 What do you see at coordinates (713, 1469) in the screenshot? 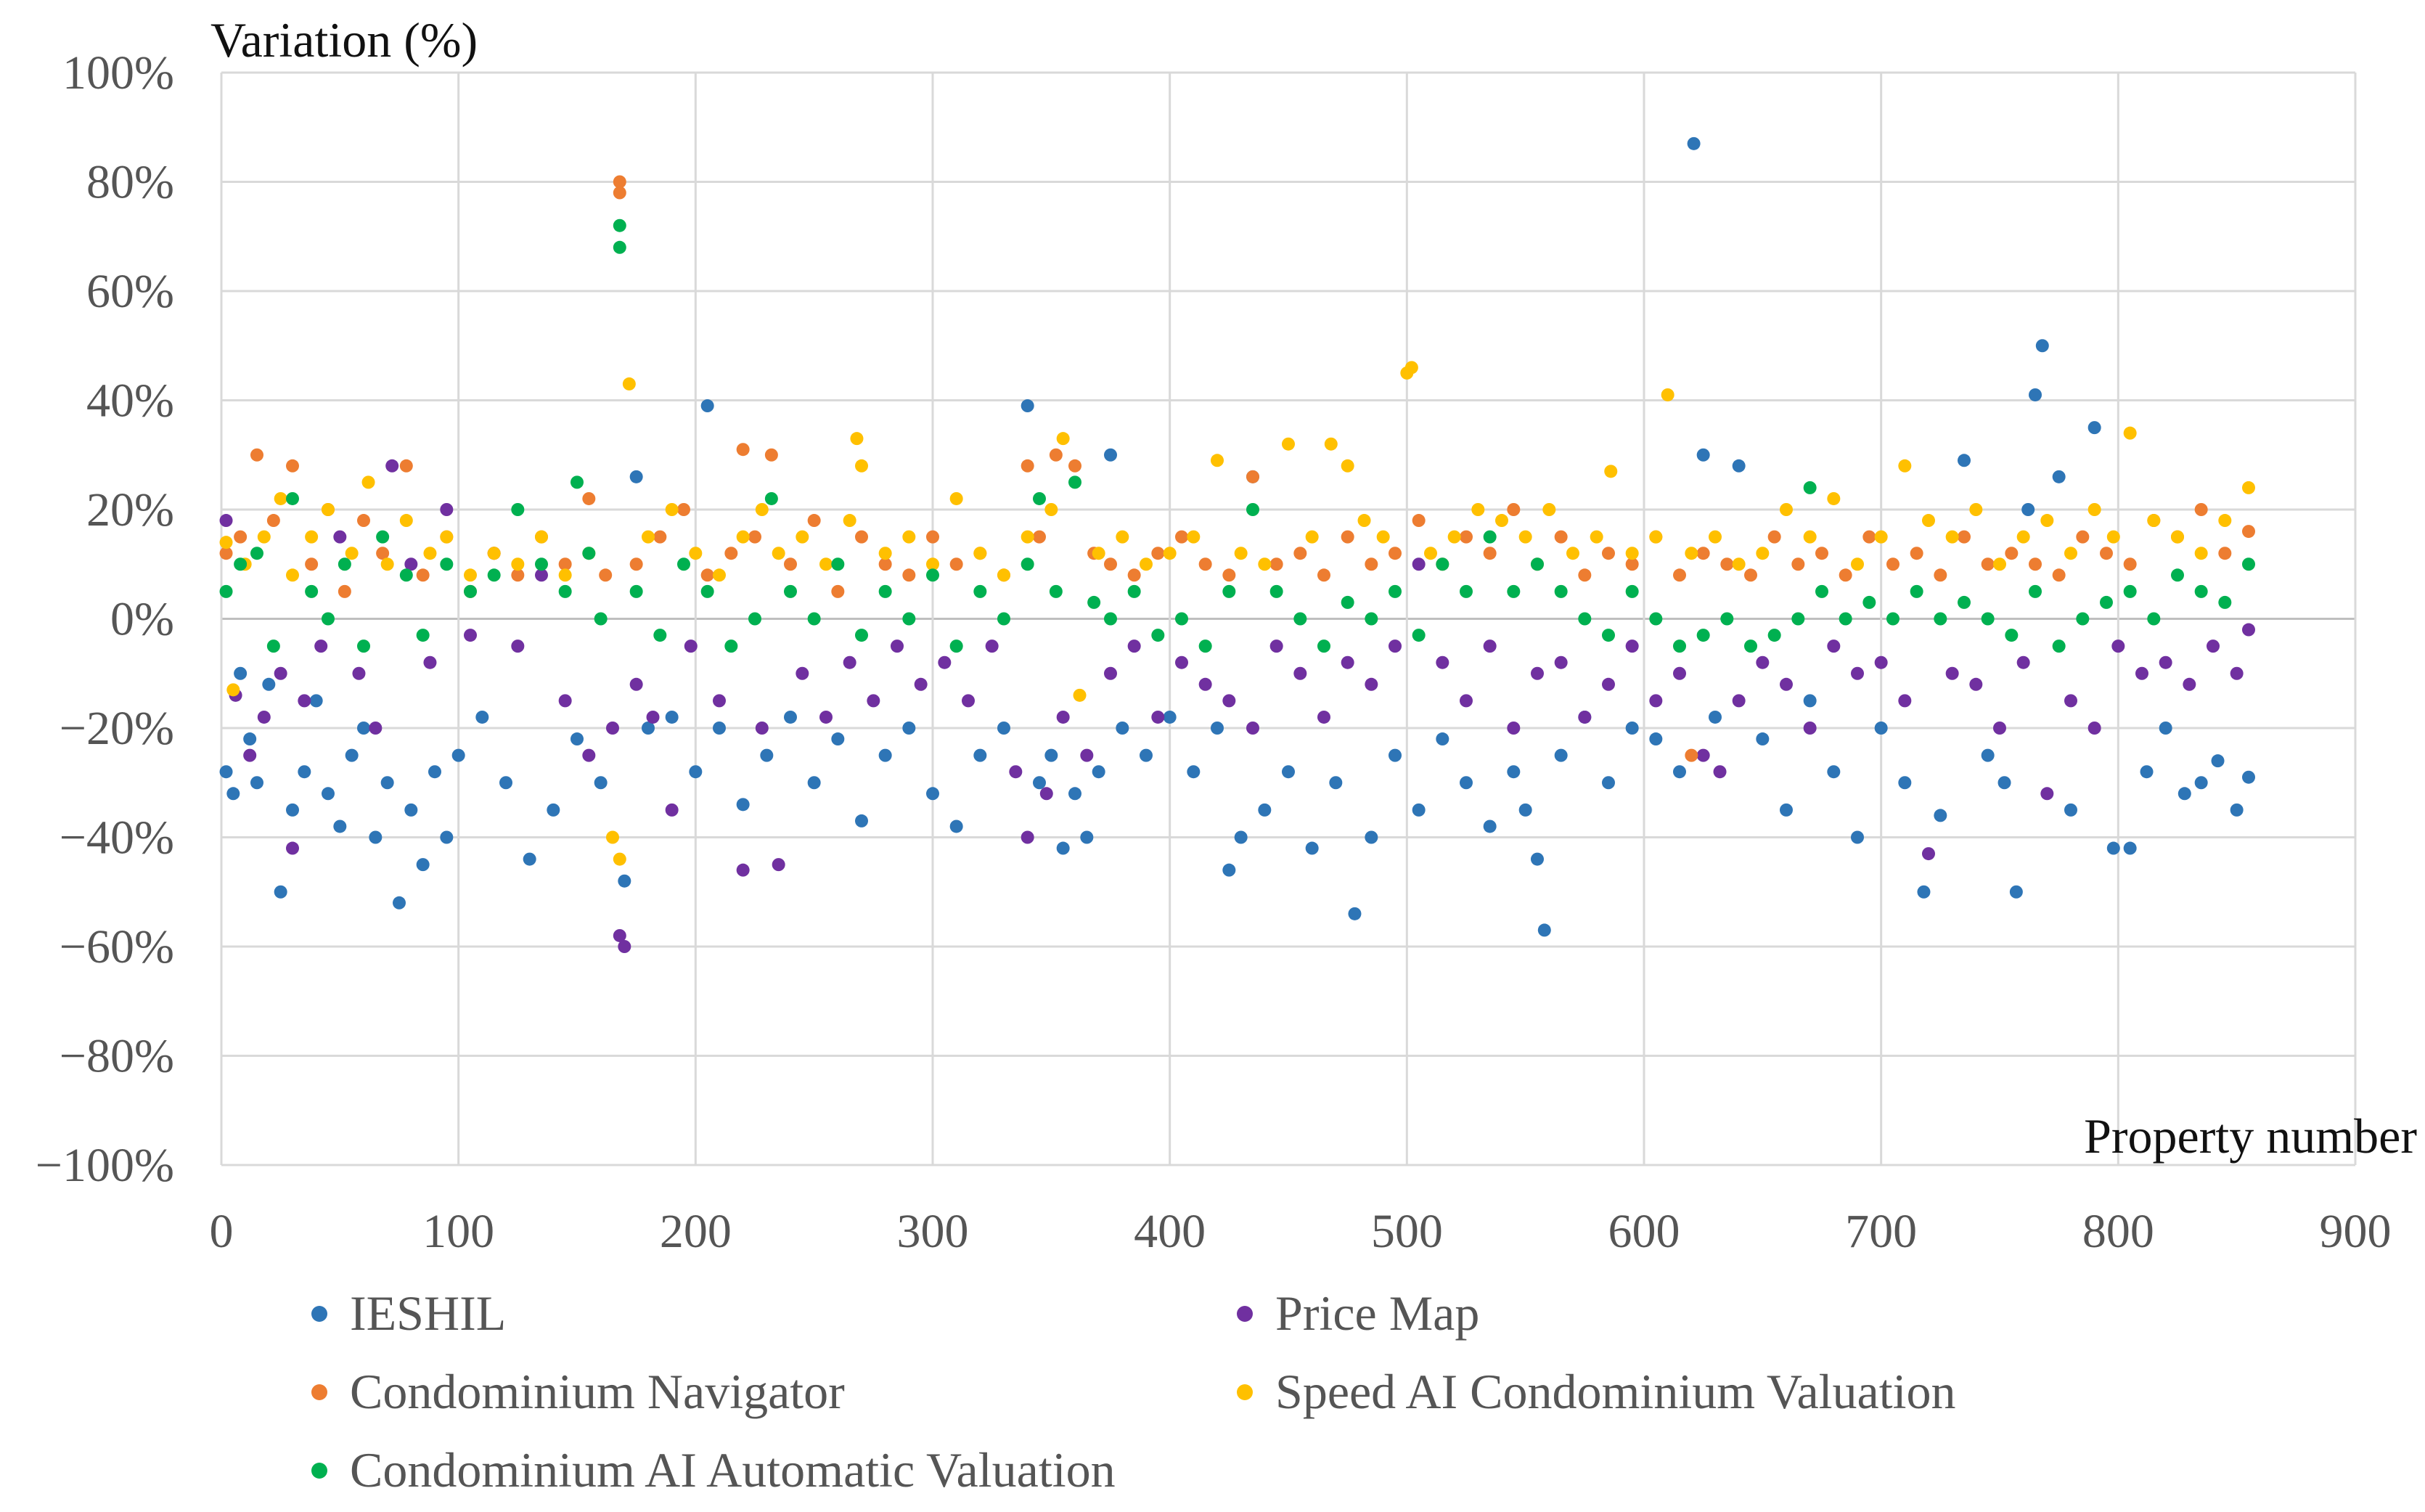
I see `legend-item: Condominium AI Automatic Valuation` at bounding box center [713, 1469].